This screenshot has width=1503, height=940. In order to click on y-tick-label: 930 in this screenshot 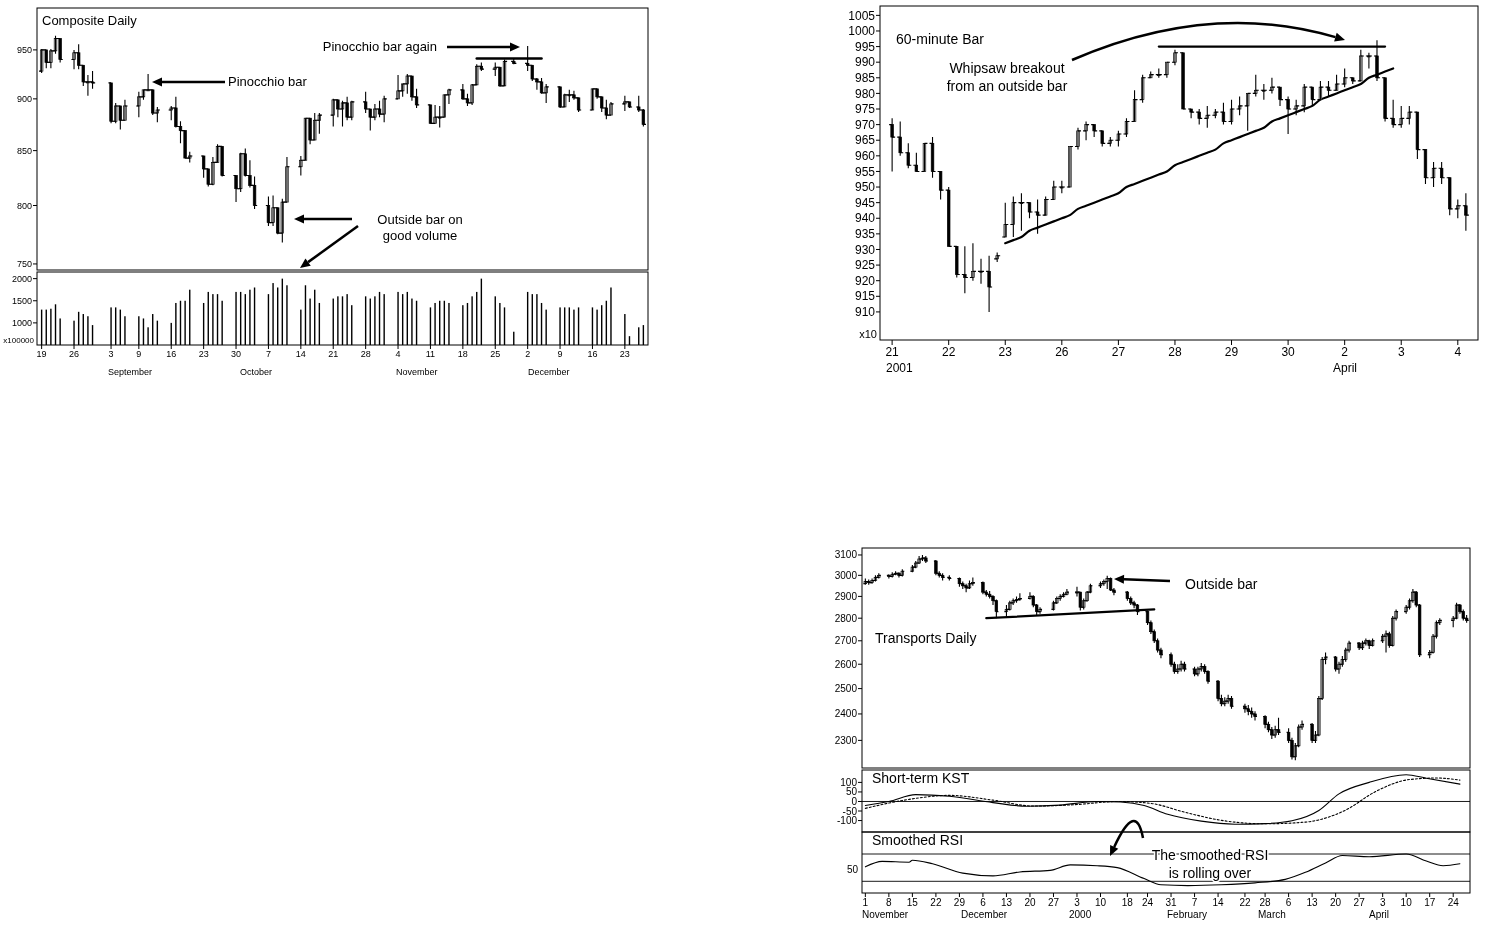, I will do `click(865, 249)`.